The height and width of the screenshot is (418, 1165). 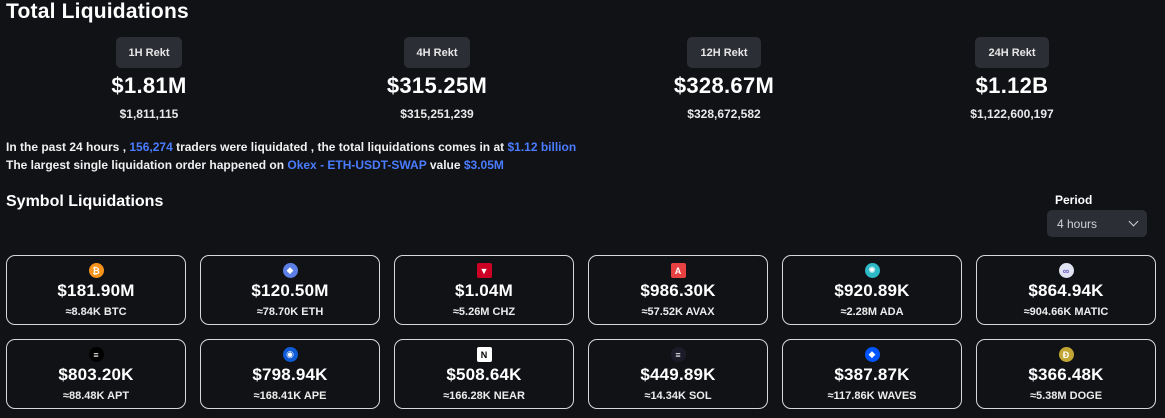 I want to click on section-title: Symbol Liquidations, so click(x=85, y=201).